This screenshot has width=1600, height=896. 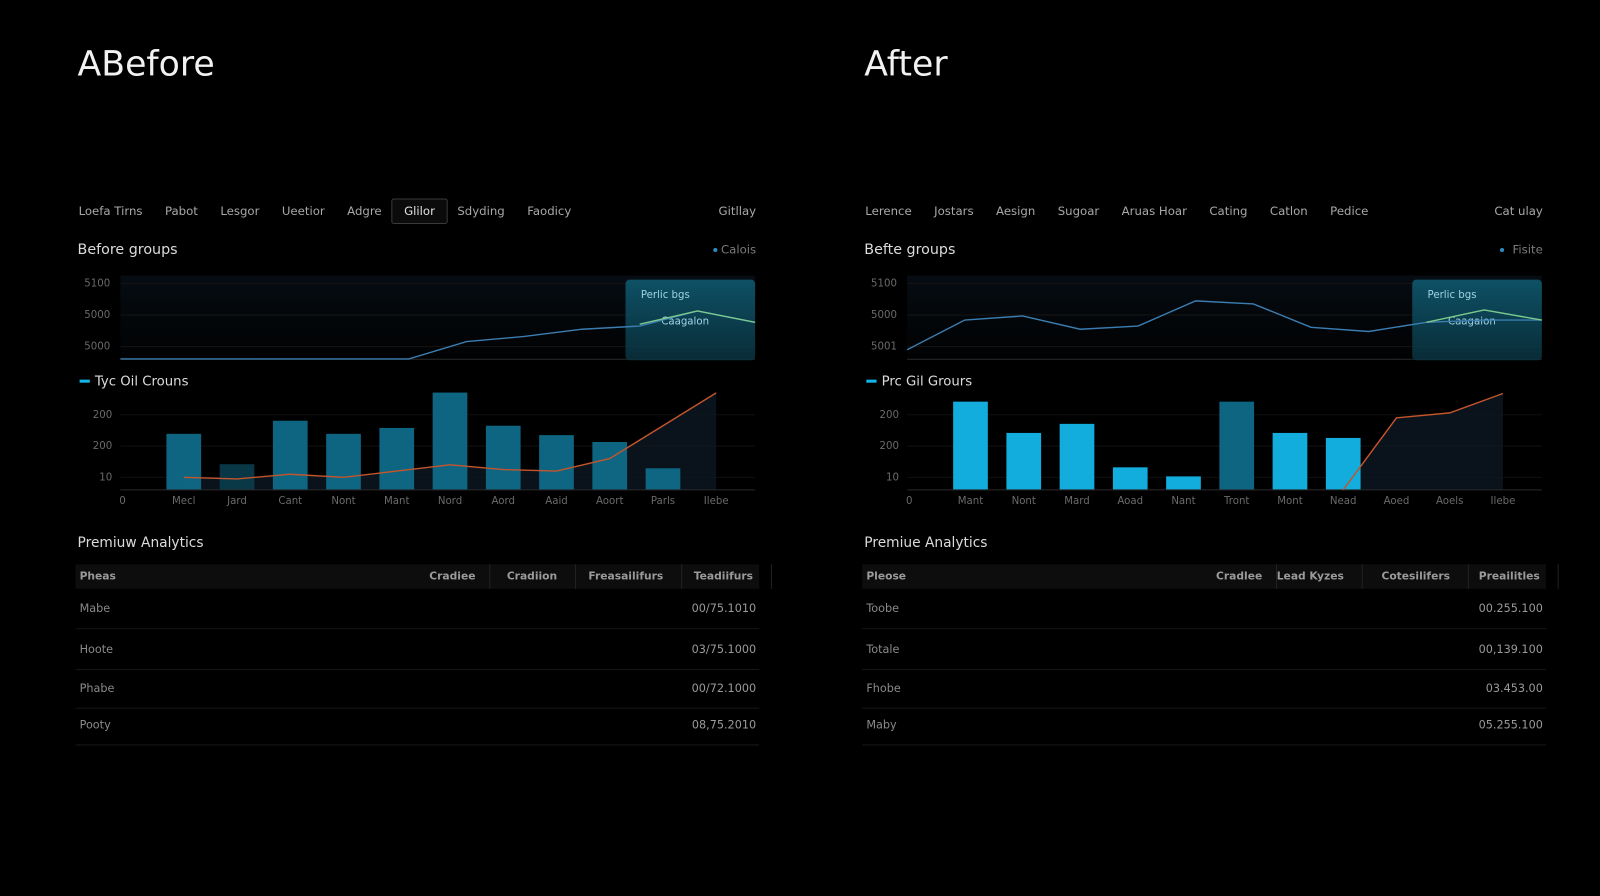 I want to click on panel-title: ABefore, so click(x=146, y=64).